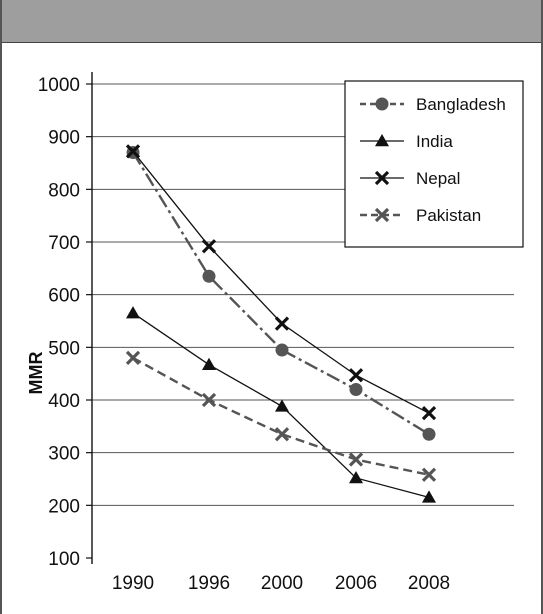  Describe the element at coordinates (64, 296) in the screenshot. I see `y-tick-label-600: 600` at that location.